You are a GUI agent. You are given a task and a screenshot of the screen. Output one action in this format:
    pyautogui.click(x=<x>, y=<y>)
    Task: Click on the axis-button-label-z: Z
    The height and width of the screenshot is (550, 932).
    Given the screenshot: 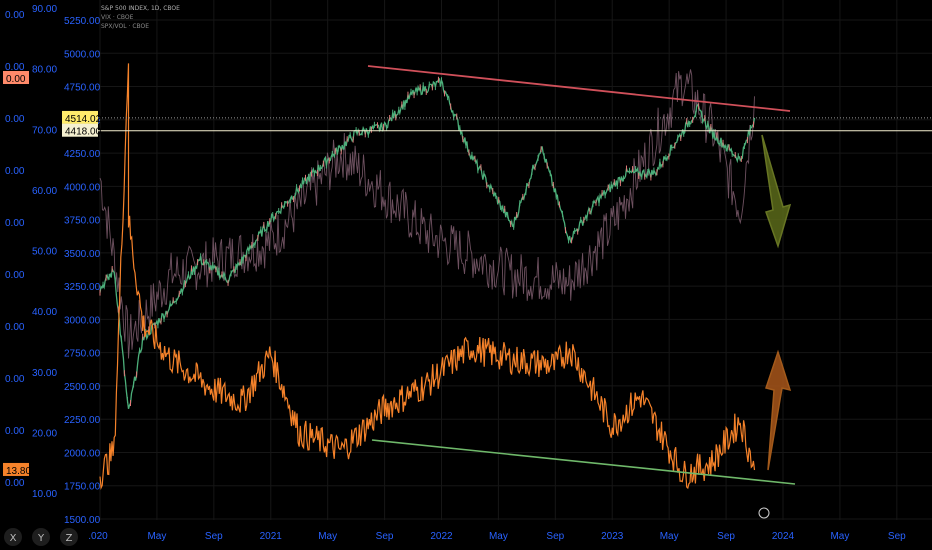 What is the action you would take?
    pyautogui.click(x=69, y=538)
    